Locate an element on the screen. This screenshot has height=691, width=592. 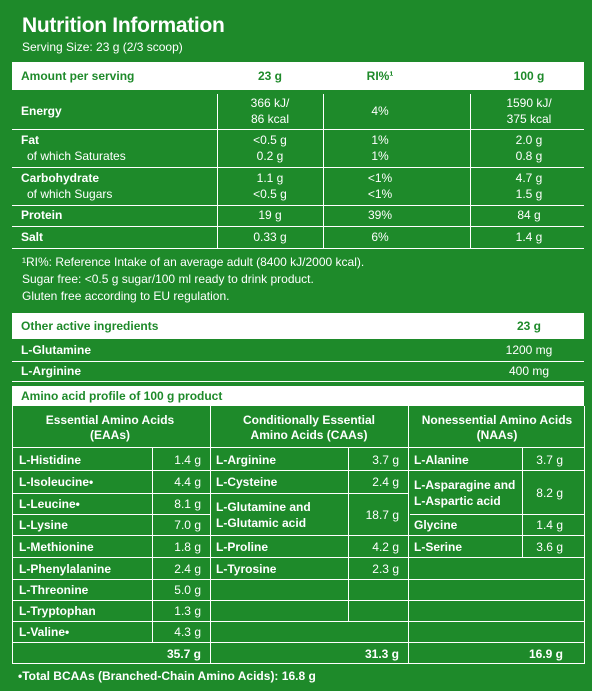
amino-value: 8.2 g is located at coordinates (549, 493).